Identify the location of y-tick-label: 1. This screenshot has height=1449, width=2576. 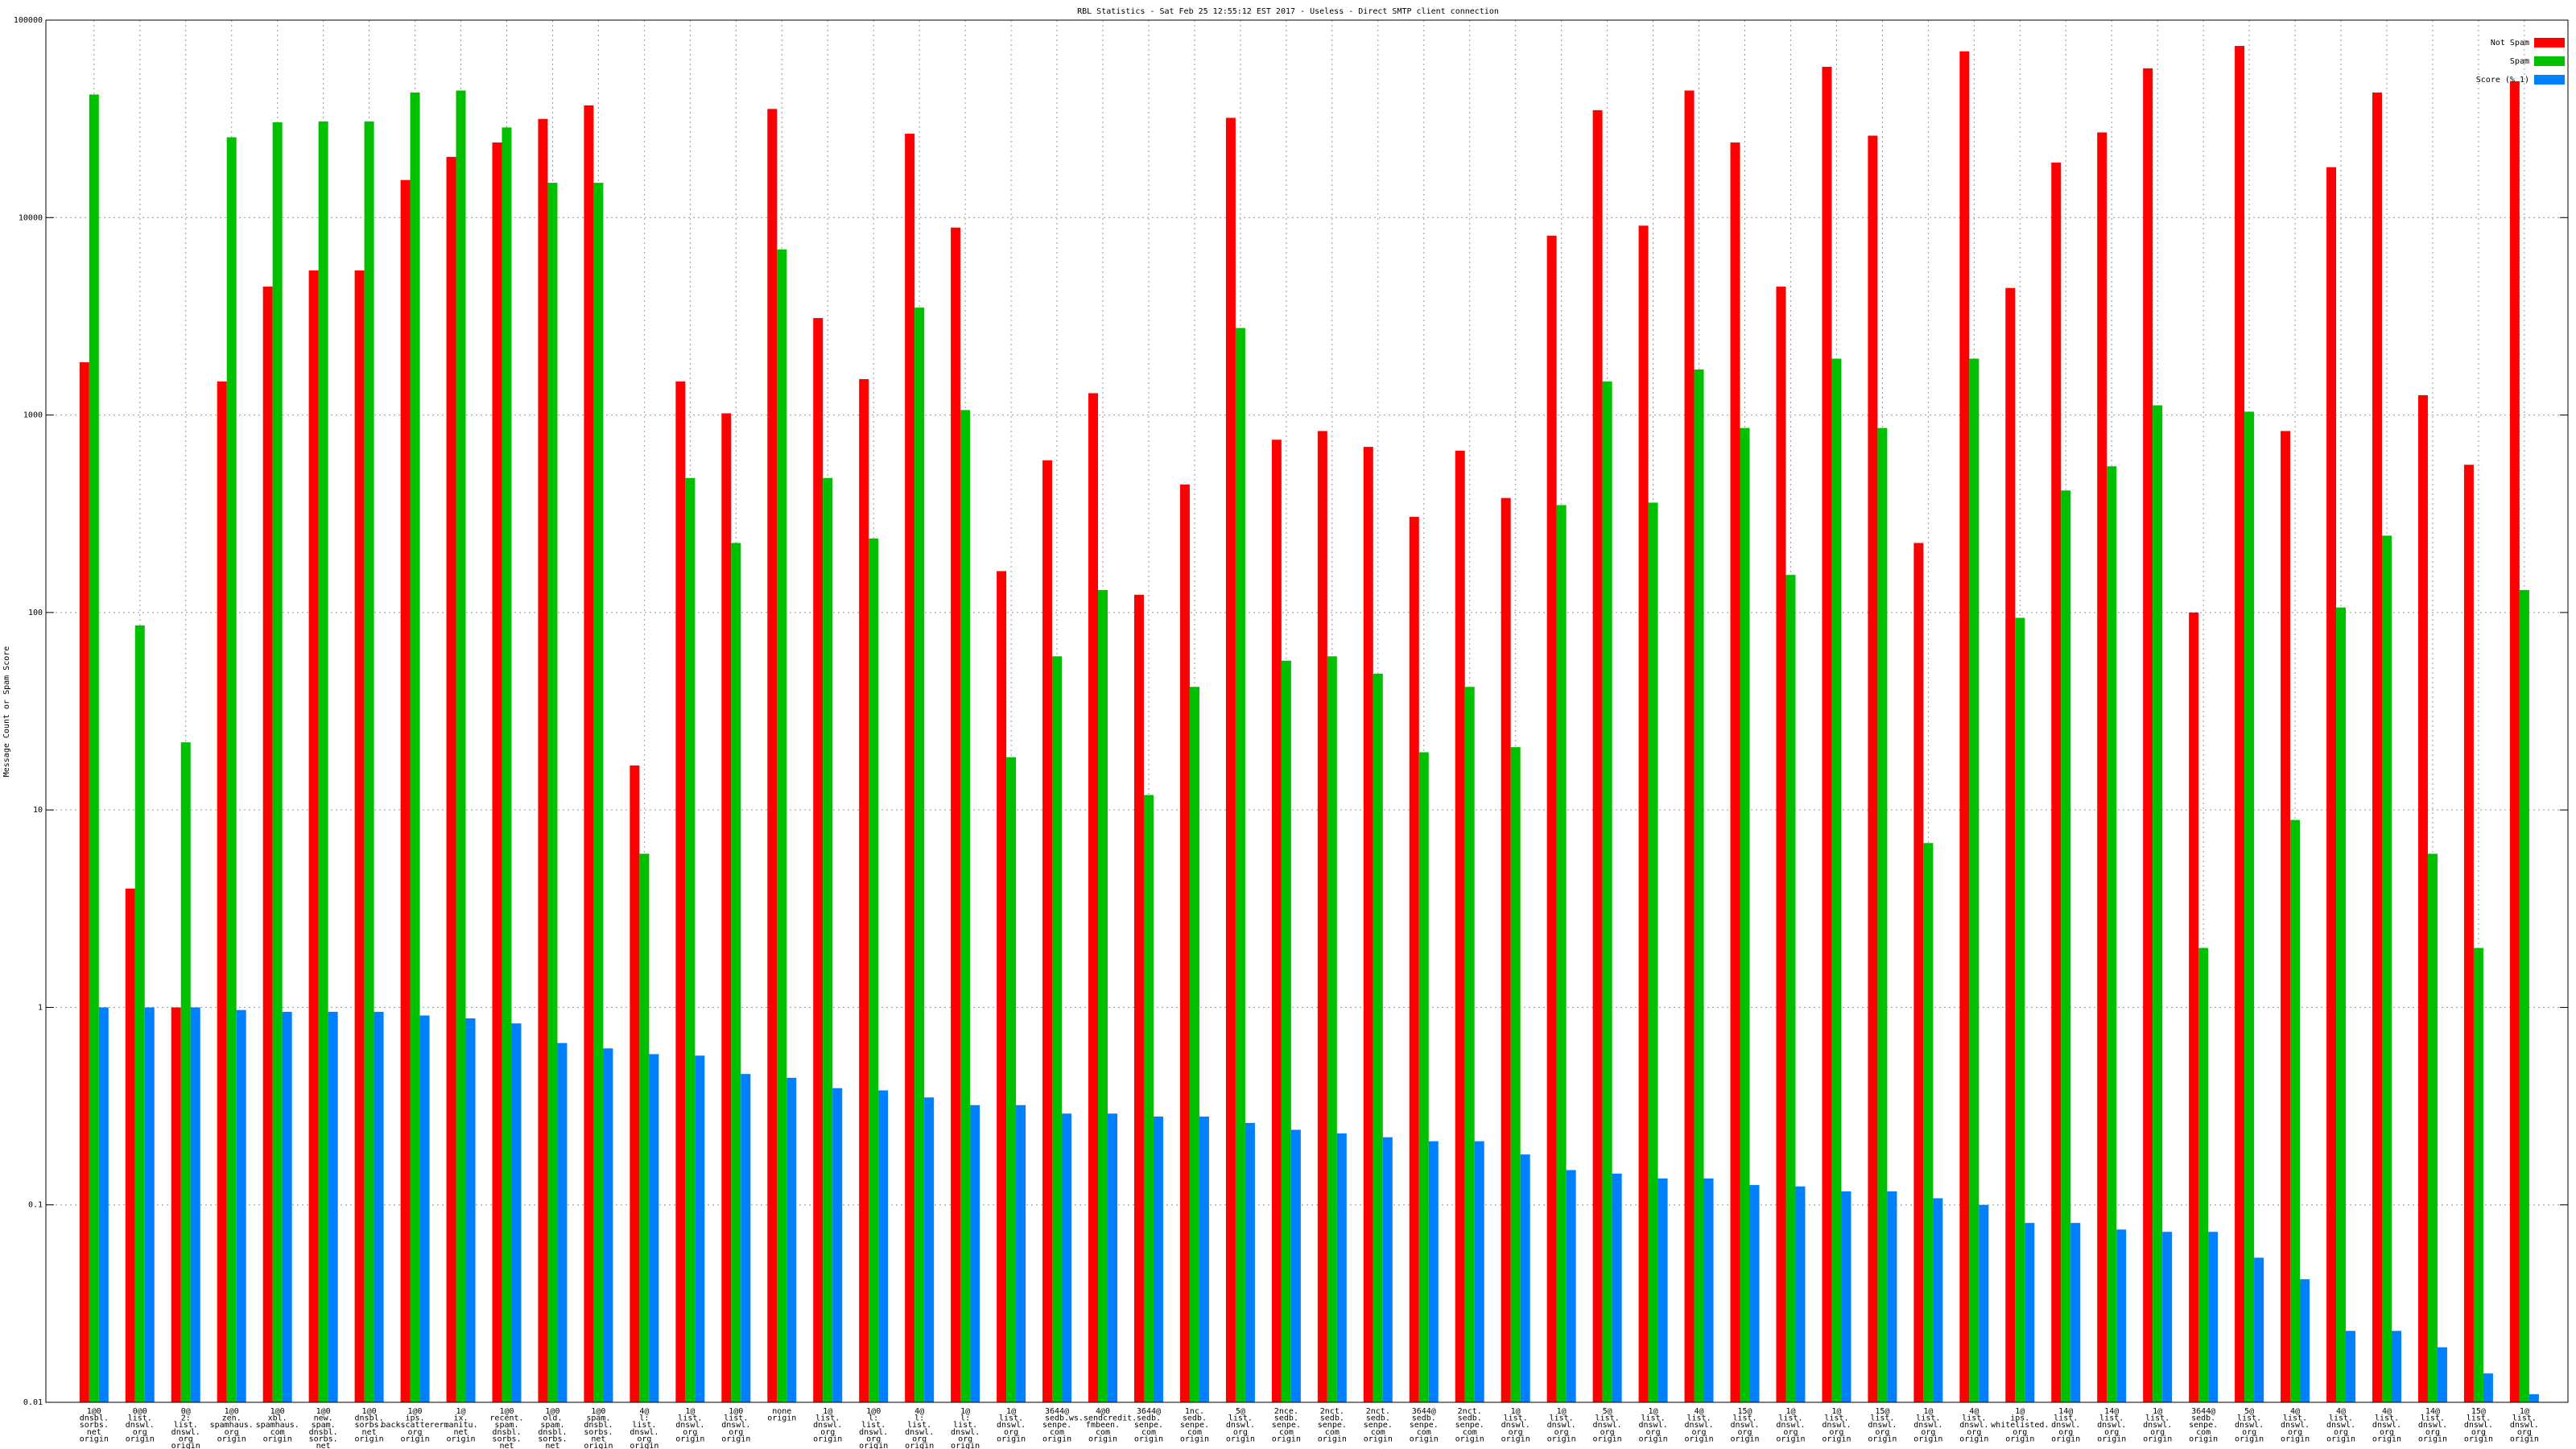
(40, 1007).